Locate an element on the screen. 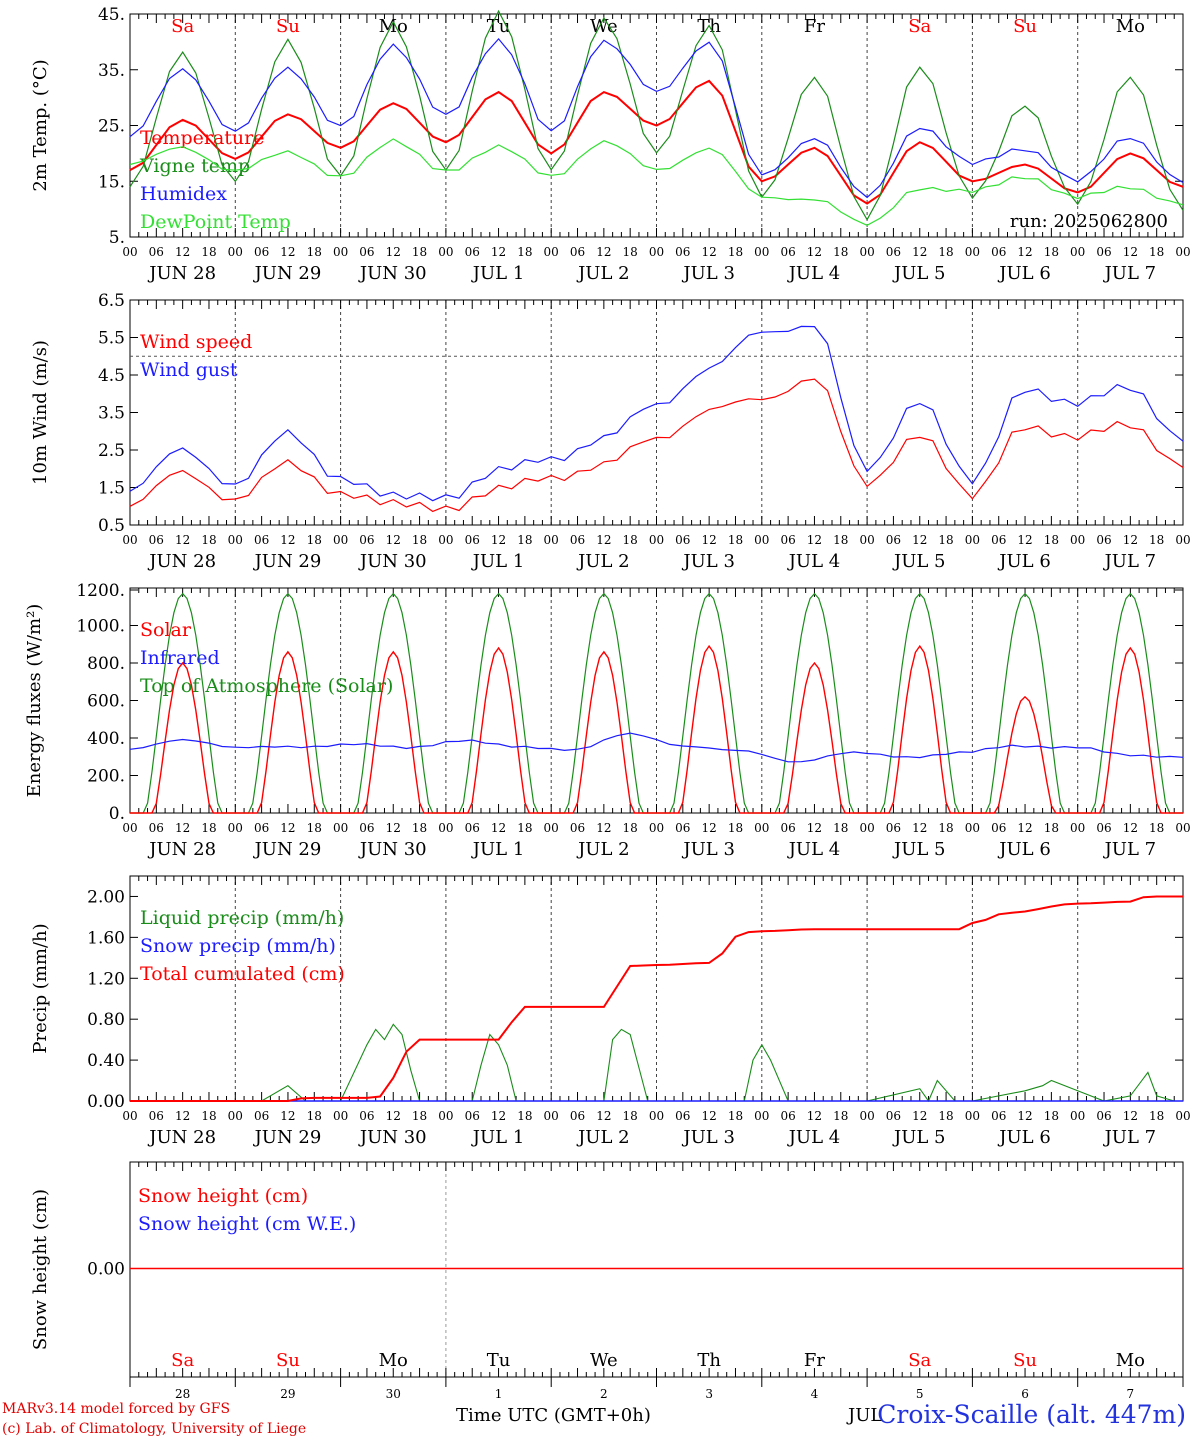 Image resolution: width=1194 pixels, height=1440 pixels. day-number-label: 5 is located at coordinates (920, 1394).